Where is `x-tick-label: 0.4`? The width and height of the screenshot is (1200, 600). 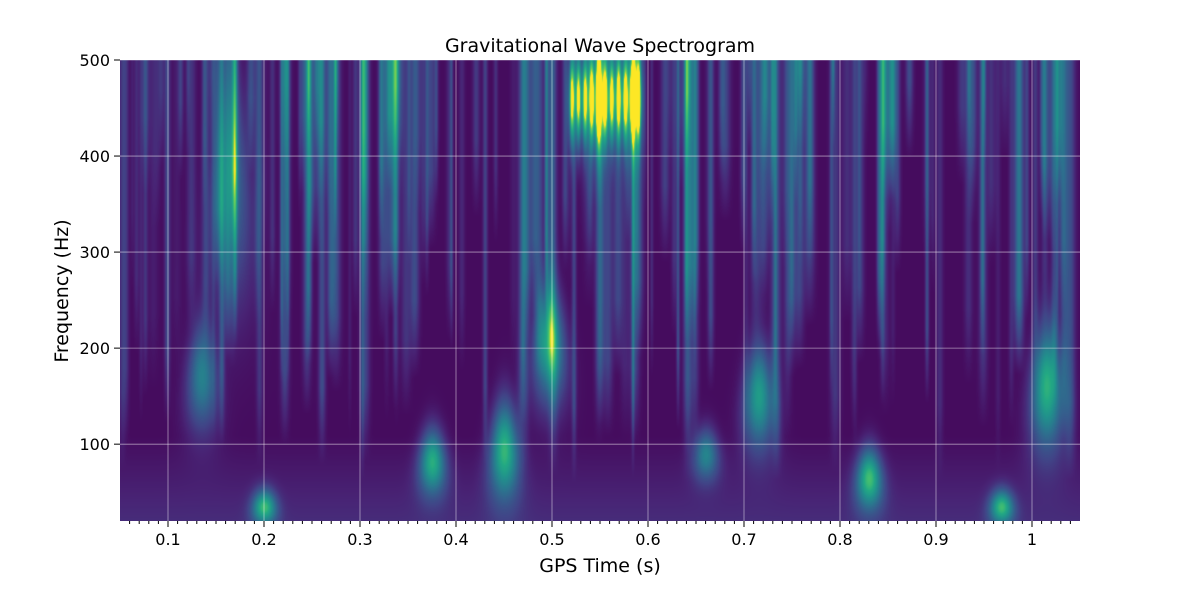
x-tick-label: 0.4 is located at coordinates (455, 539).